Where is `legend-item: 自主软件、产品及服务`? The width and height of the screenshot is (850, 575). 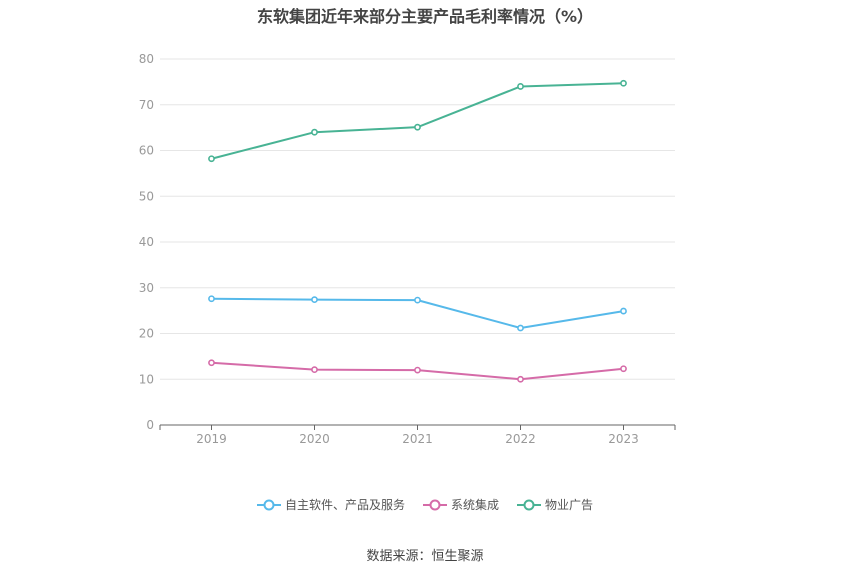
legend-item: 自主软件、产品及服务 is located at coordinates (330, 504).